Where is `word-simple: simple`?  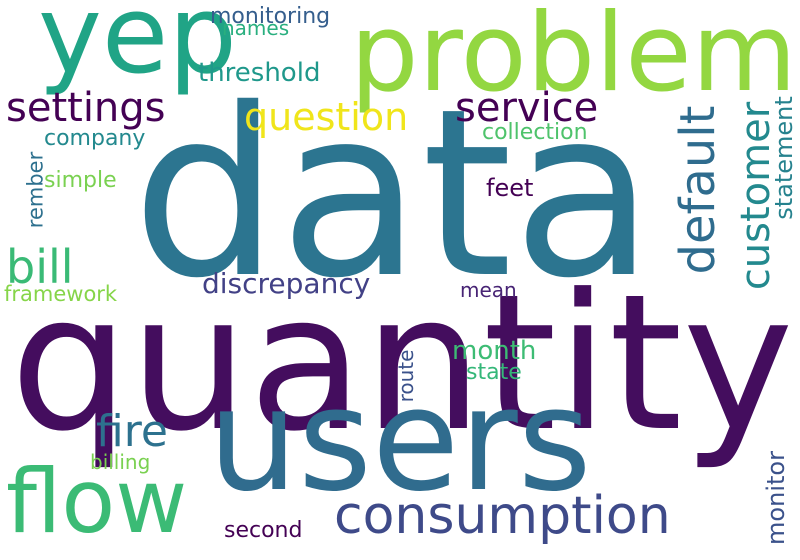
word-simple: simple is located at coordinates (80, 180).